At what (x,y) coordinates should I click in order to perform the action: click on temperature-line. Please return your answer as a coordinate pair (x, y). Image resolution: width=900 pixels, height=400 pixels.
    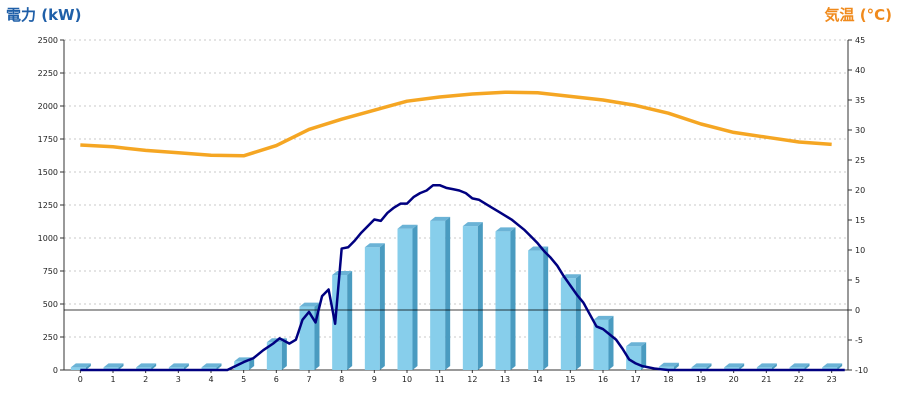
    Looking at the image, I should click on (456, 124).